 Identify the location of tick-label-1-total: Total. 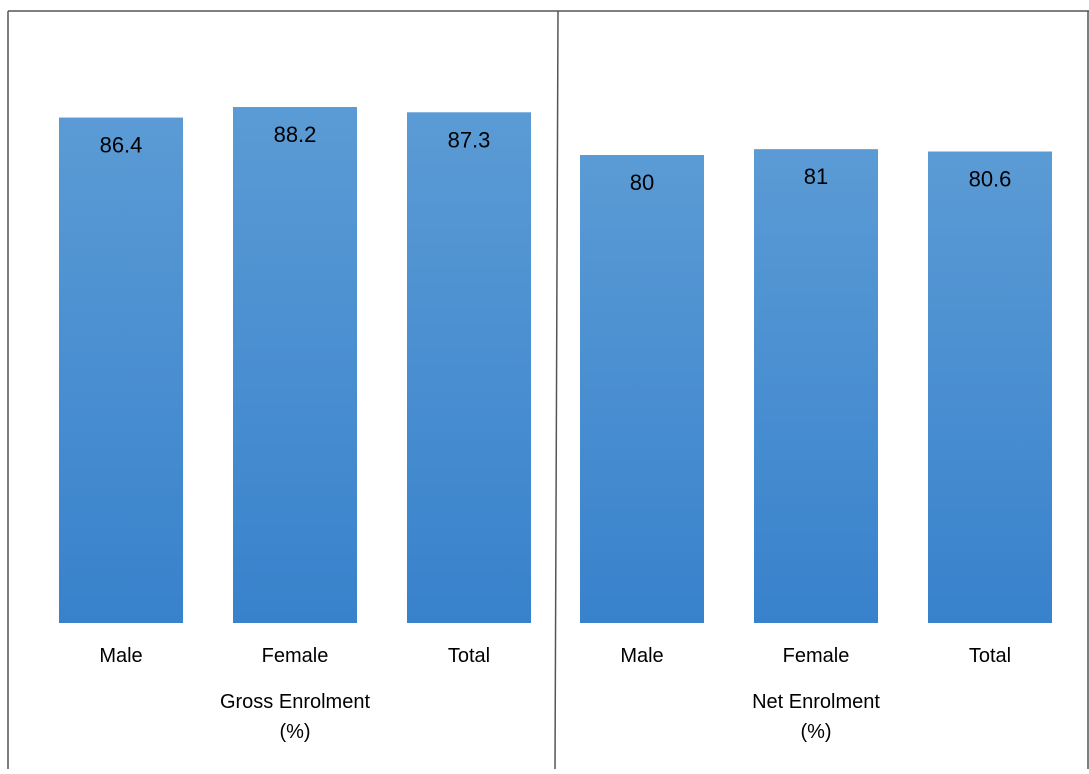
(469, 656).